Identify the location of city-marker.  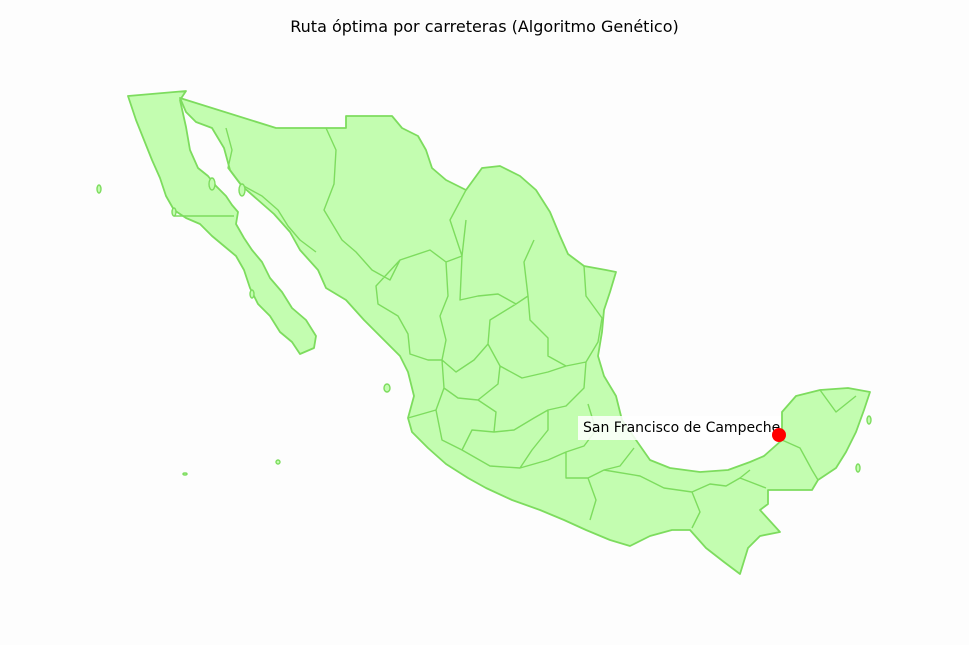
(779, 435).